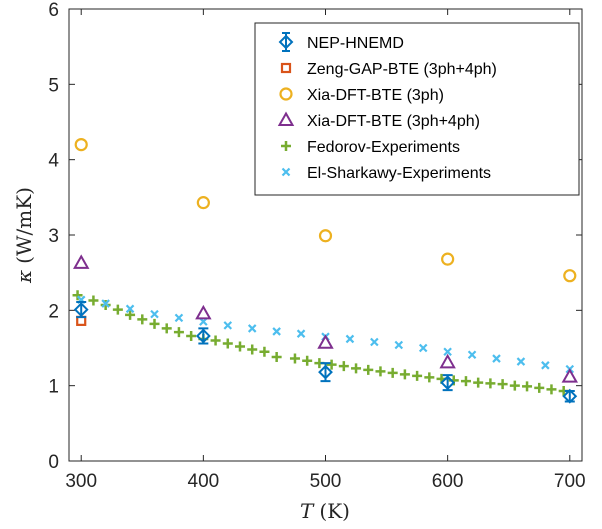 The width and height of the screenshot is (602, 529). I want to click on y-tick-label: 0, so click(53, 462).